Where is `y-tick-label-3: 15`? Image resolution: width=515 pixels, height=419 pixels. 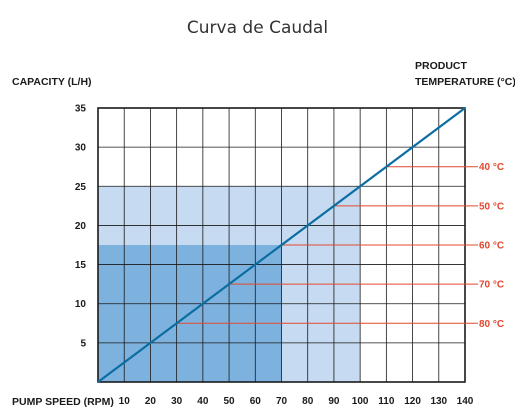 y-tick-label-3: 15 is located at coordinates (81, 265).